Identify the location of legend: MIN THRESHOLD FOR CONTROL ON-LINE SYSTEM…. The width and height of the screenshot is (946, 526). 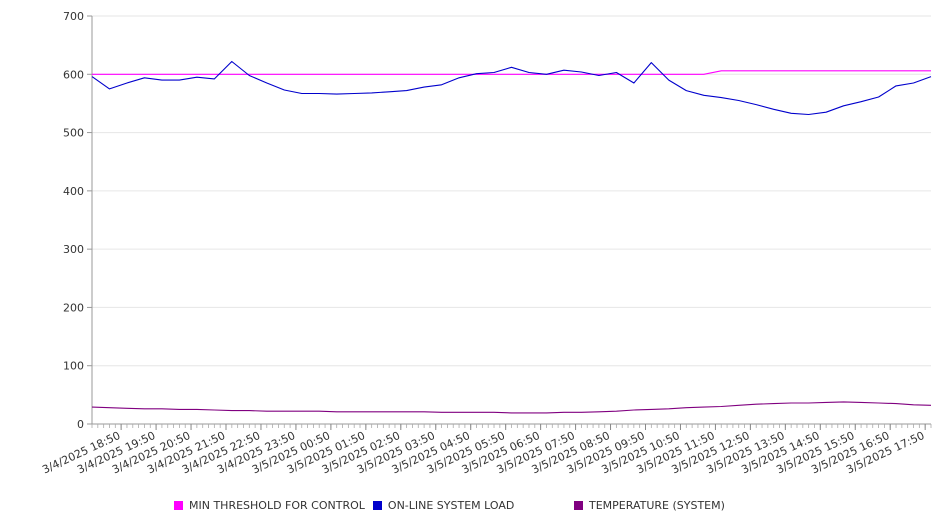
(344, 505).